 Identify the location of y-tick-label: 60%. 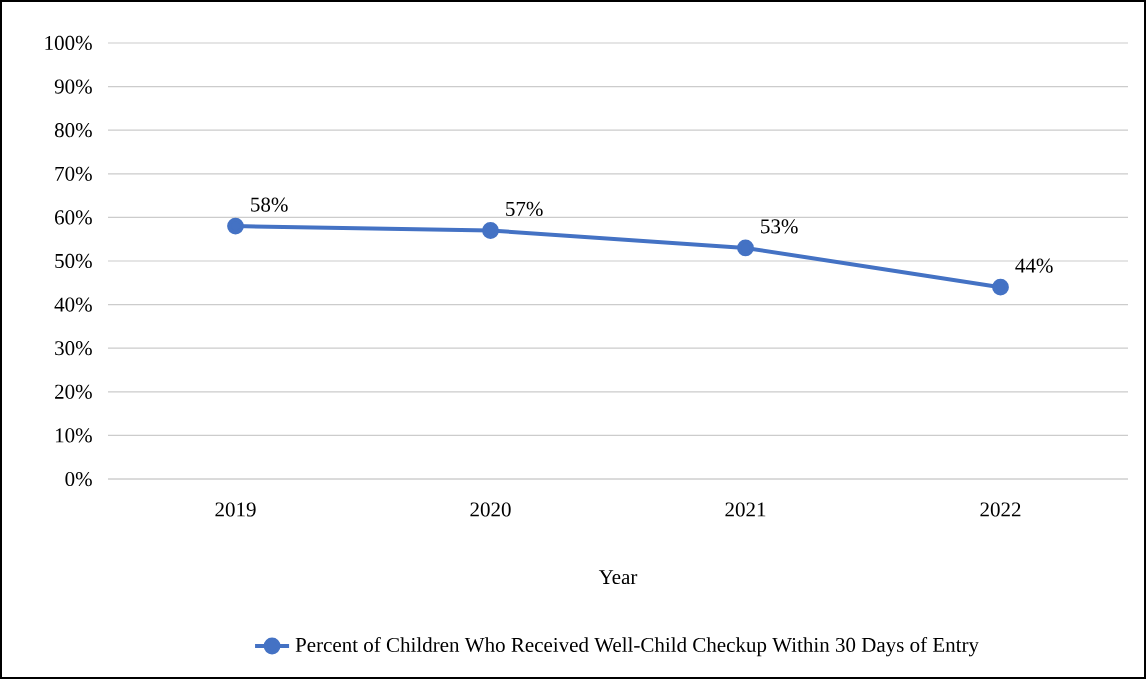
(73, 217).